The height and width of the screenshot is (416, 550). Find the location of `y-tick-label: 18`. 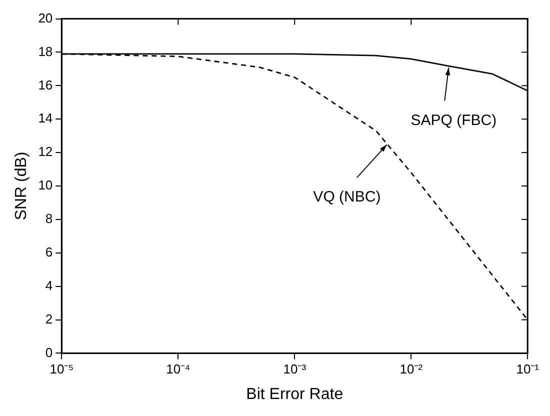

y-tick-label: 18 is located at coordinates (45, 51).